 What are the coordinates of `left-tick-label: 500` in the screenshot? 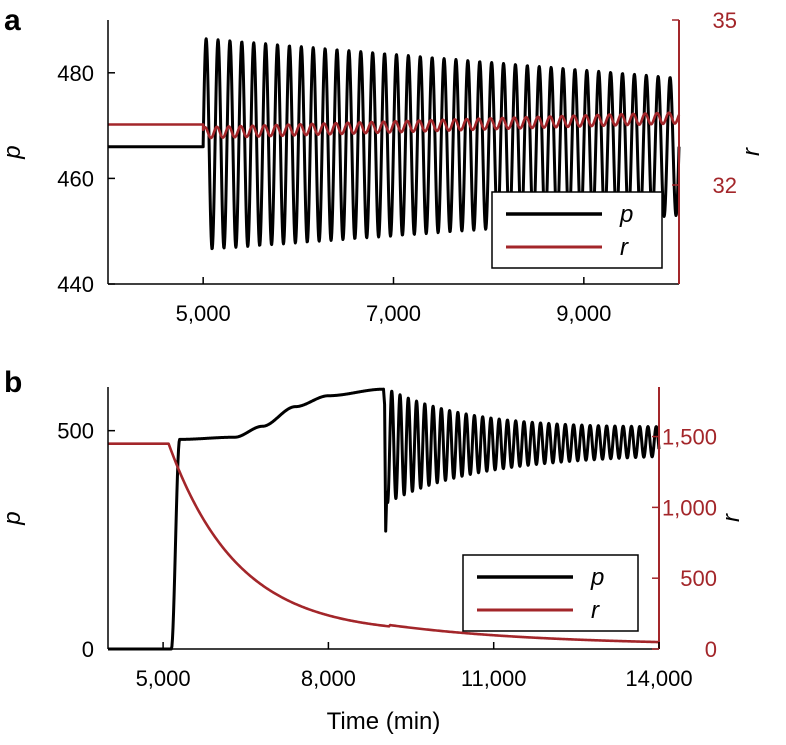 It's located at (75, 431).